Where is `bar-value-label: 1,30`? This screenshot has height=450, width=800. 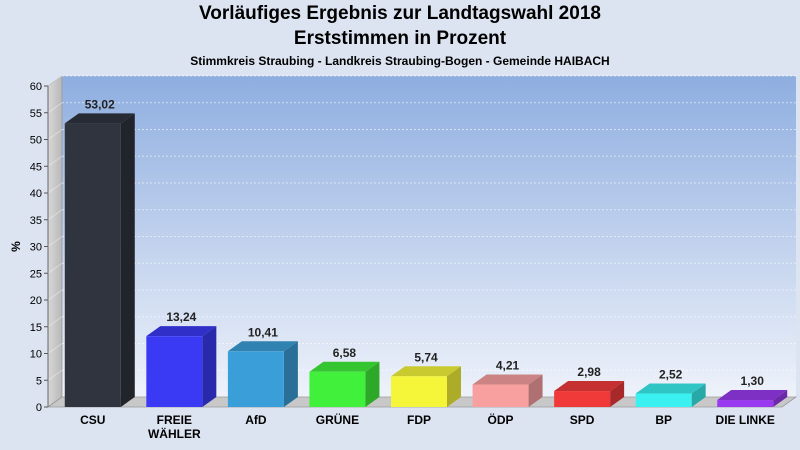 bar-value-label: 1,30 is located at coordinates (753, 381).